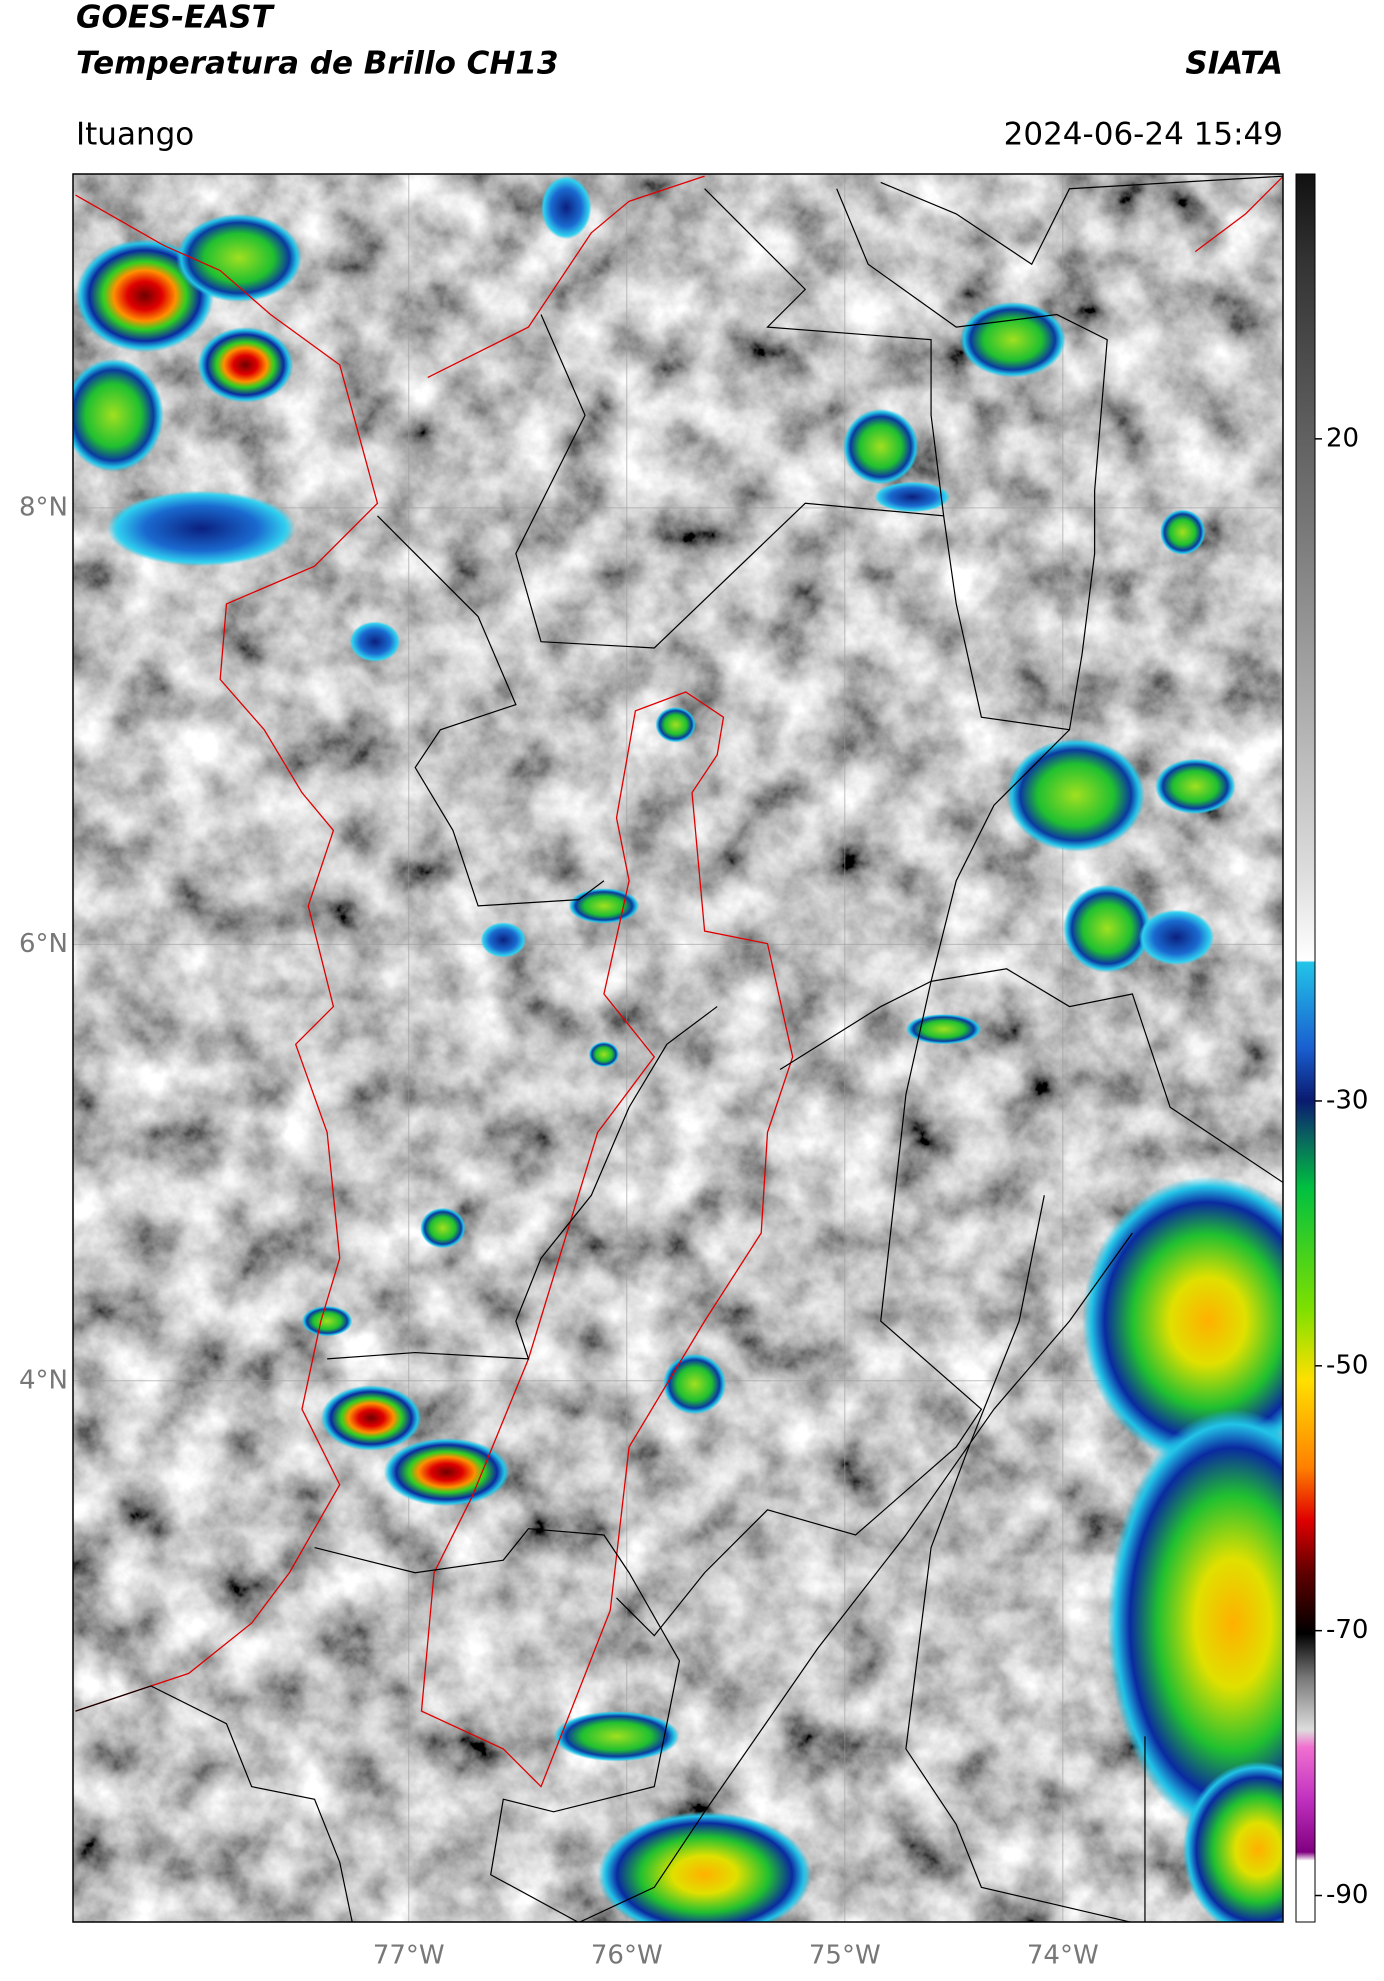 The image size is (1384, 1981). Describe the element at coordinates (43, 1380) in the screenshot. I see `y-tick-label: 4°N` at that location.